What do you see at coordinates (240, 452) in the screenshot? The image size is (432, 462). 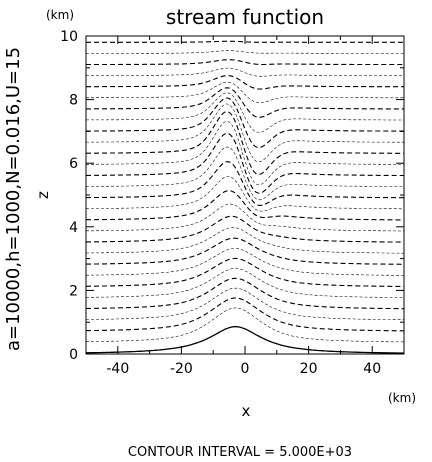 I see `contour-interval-footer: CONTOUR INTERVAL = 5.000E+03` at bounding box center [240, 452].